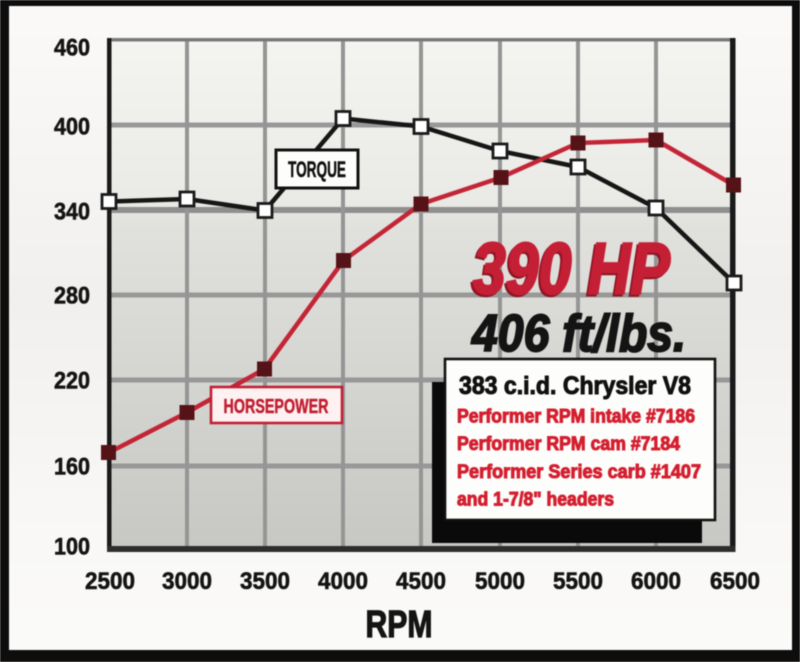 The width and height of the screenshot is (800, 662). What do you see at coordinates (656, 581) in the screenshot?
I see `svg-text: 6000` at bounding box center [656, 581].